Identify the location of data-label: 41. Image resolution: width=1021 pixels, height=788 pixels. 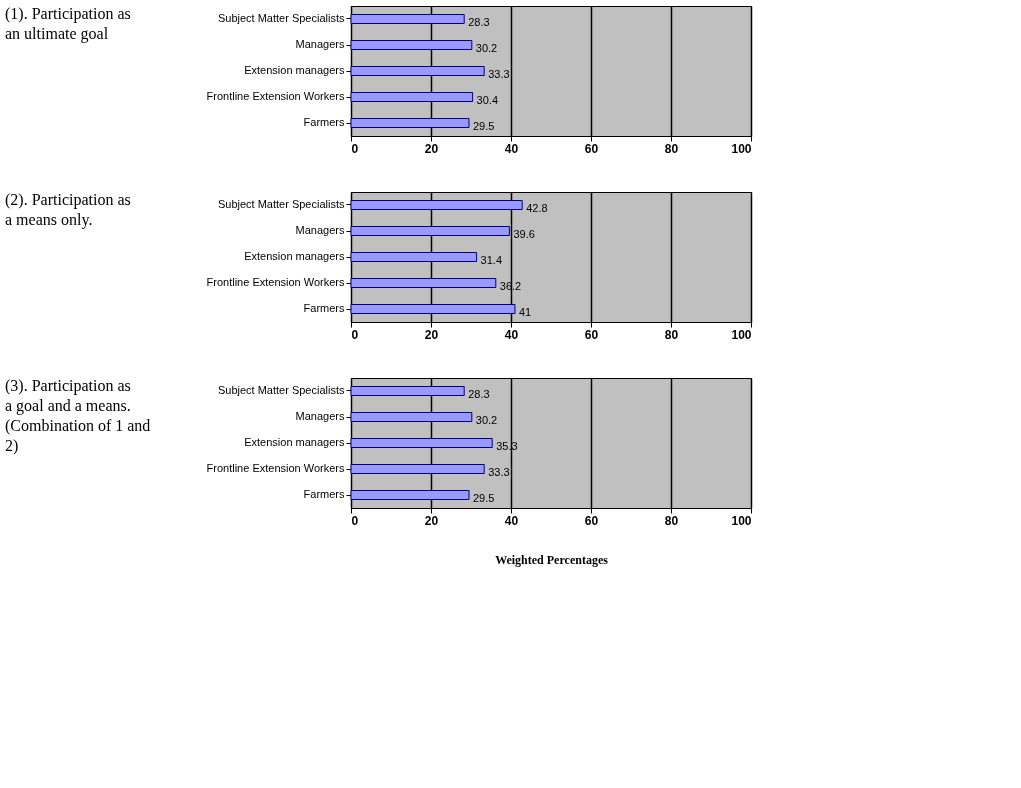
(525, 312).